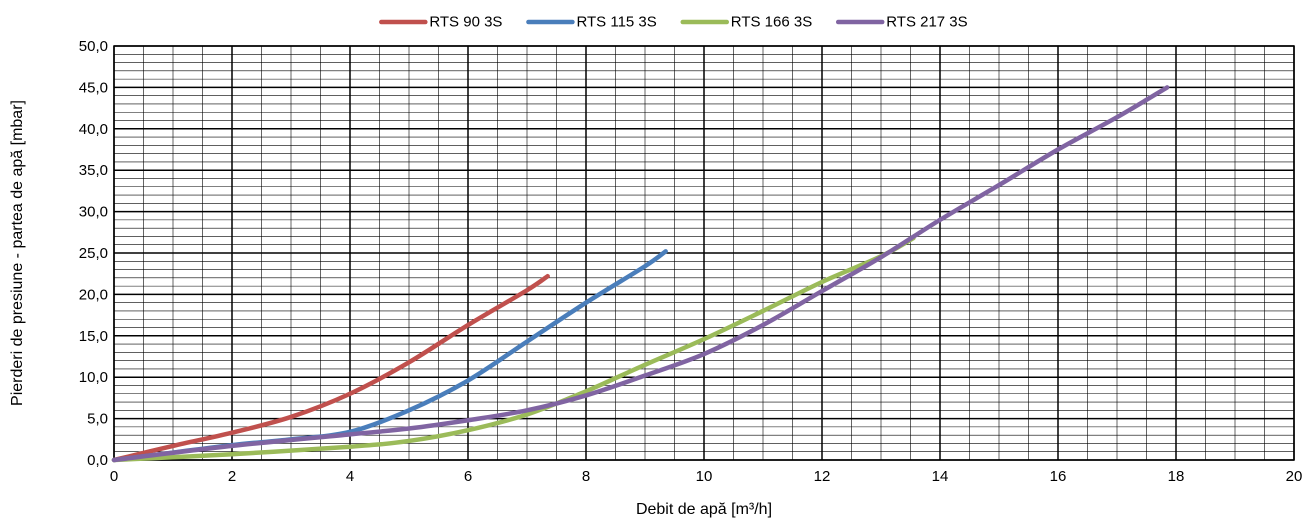 This screenshot has height=529, width=1309. Describe the element at coordinates (93, 212) in the screenshot. I see `y-tick-label: 30,0` at that location.